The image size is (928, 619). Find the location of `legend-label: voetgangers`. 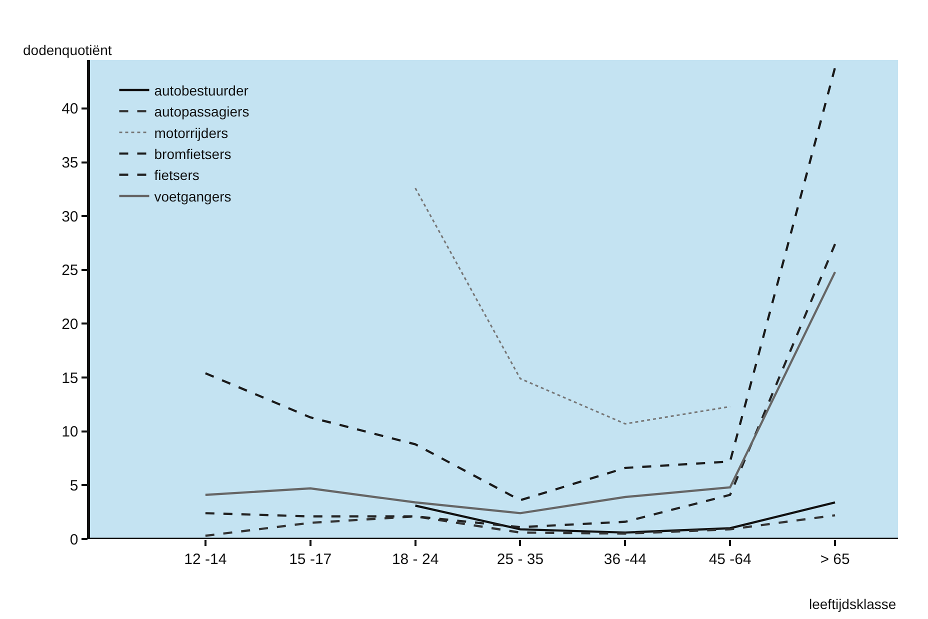

legend-label: voetgangers is located at coordinates (193, 196).